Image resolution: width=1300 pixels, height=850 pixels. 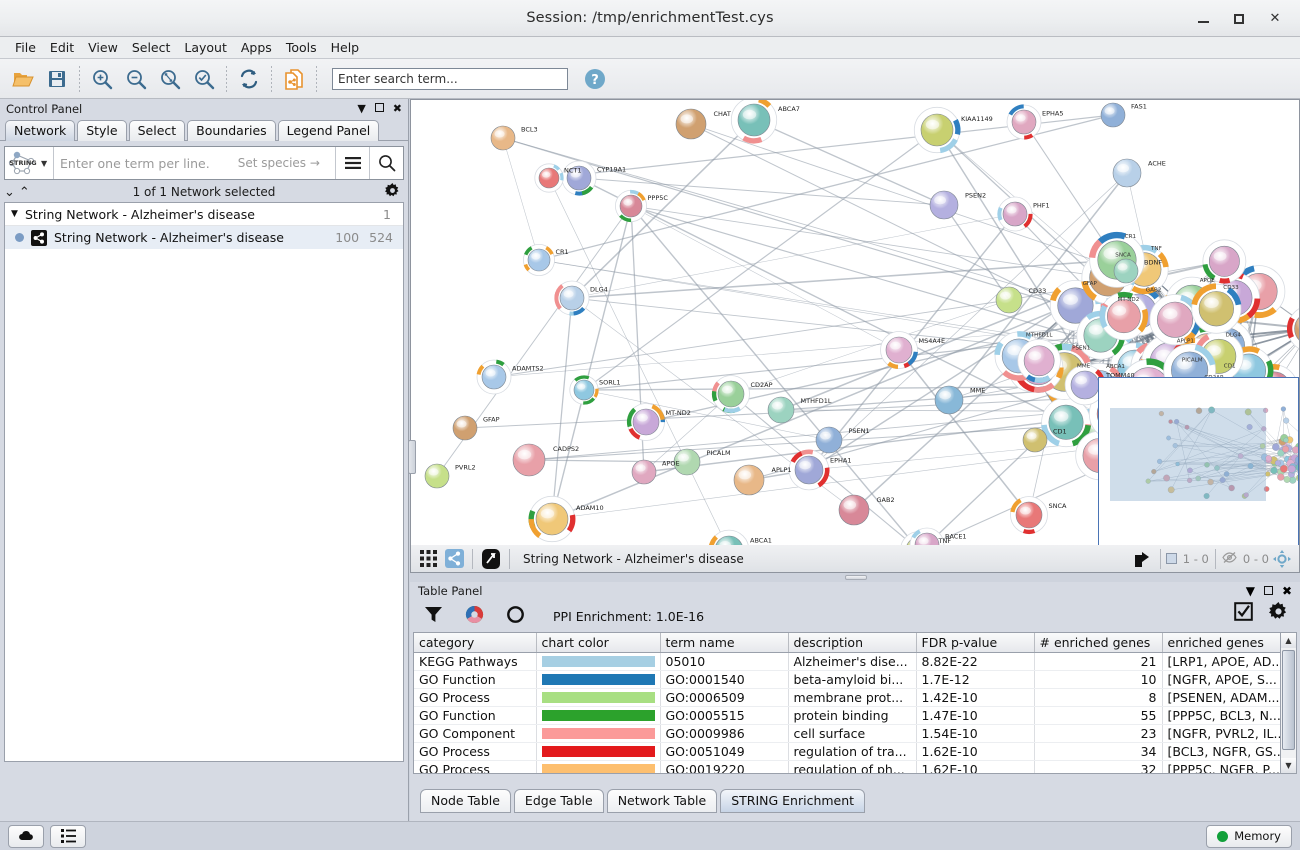 I want to click on grid-layout-icon, so click(x=428, y=559).